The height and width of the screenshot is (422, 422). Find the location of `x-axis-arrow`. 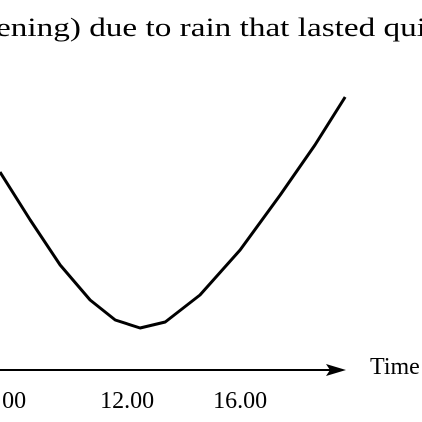

x-axis-arrow is located at coordinates (336, 370).